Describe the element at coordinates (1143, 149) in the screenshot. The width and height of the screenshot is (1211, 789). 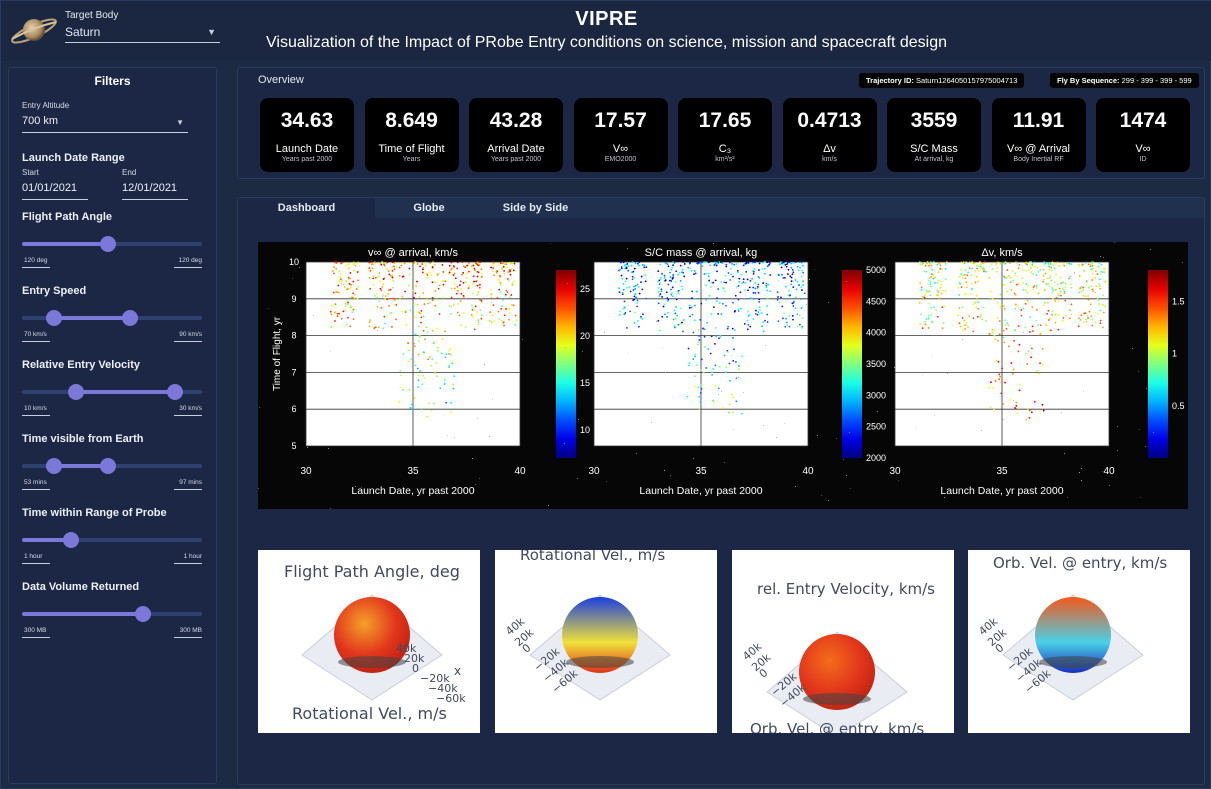
I see `metric-label: V∞` at that location.